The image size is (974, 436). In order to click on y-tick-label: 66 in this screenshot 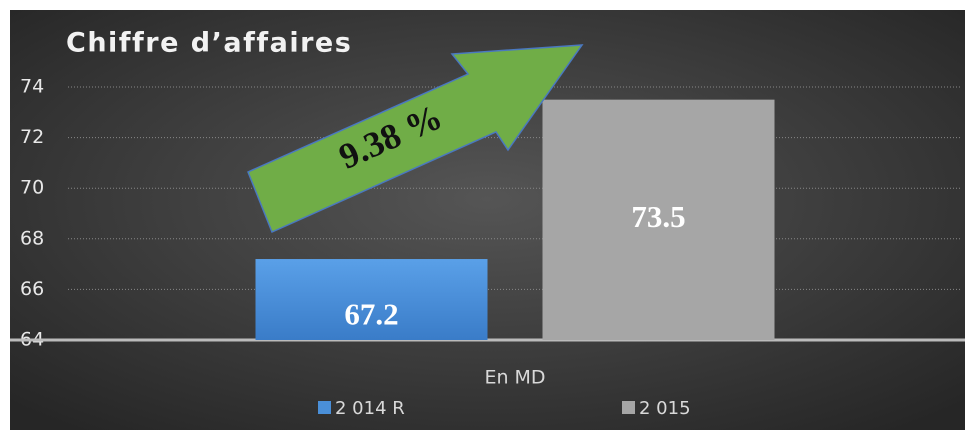, I will do `click(32, 289)`.